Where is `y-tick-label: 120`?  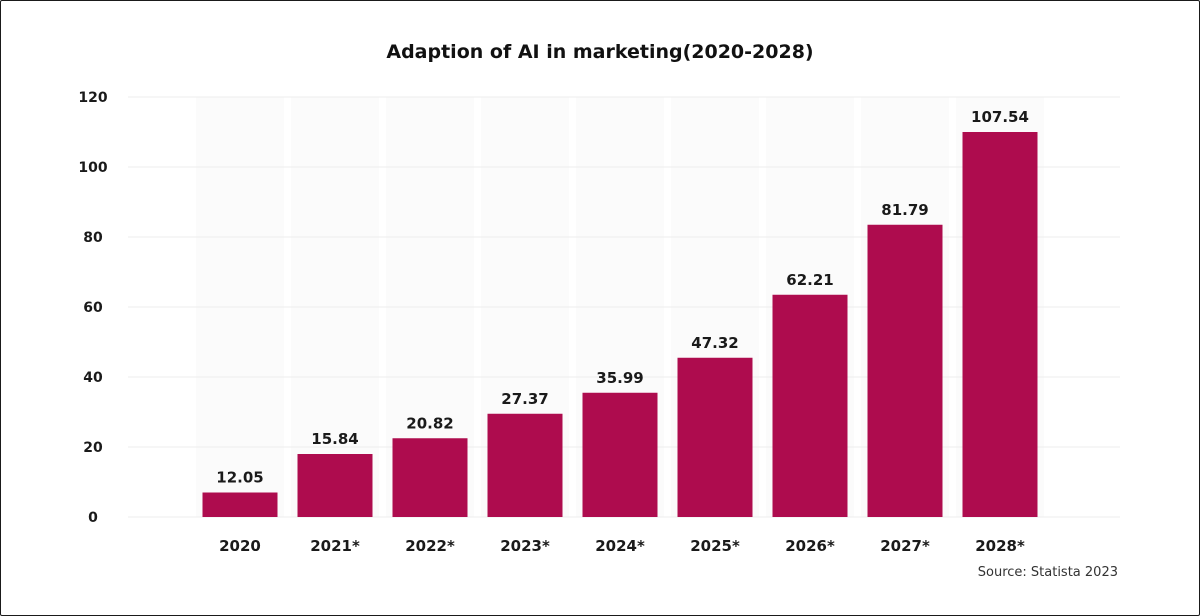 y-tick-label: 120 is located at coordinates (92, 98).